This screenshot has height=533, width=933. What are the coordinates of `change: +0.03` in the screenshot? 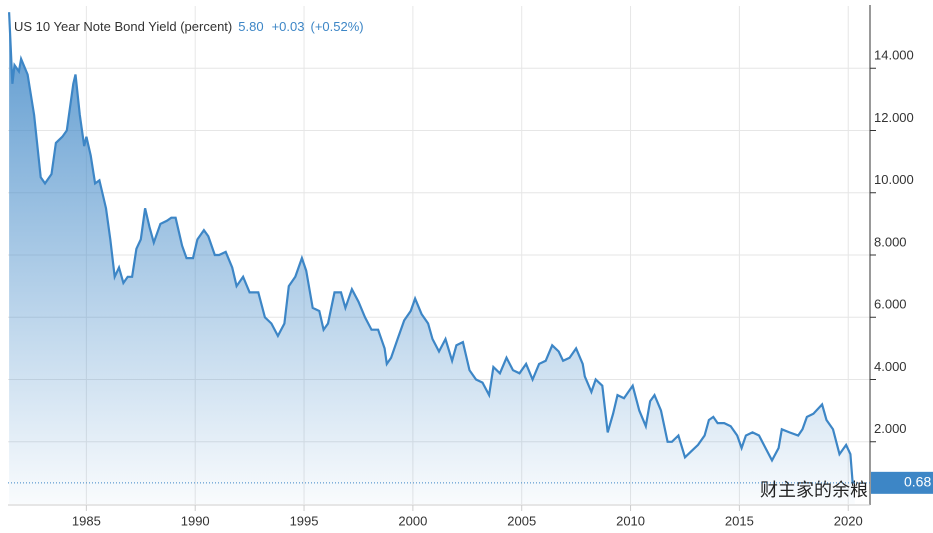 It's located at (288, 26).